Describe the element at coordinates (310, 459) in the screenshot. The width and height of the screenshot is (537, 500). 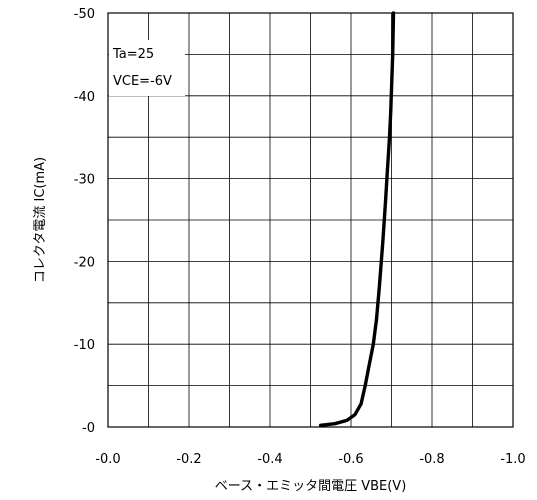
I see `x-tick-labels: -0.0 -0.2 -0.4 -0.6 -0.8 -1.0` at that location.